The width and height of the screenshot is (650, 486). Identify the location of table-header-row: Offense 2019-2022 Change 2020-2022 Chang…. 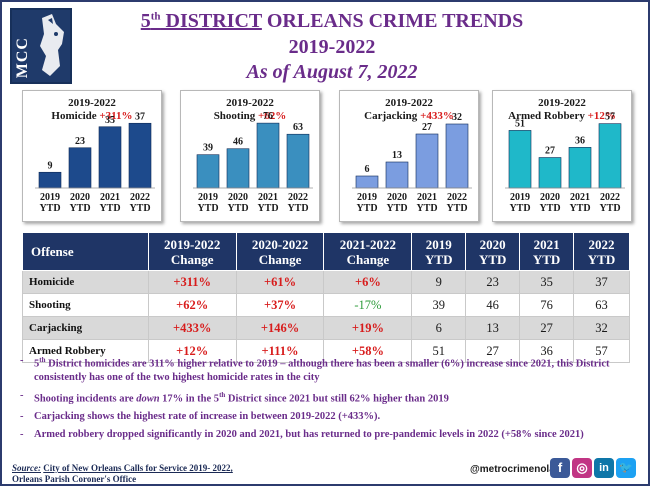
(326, 251).